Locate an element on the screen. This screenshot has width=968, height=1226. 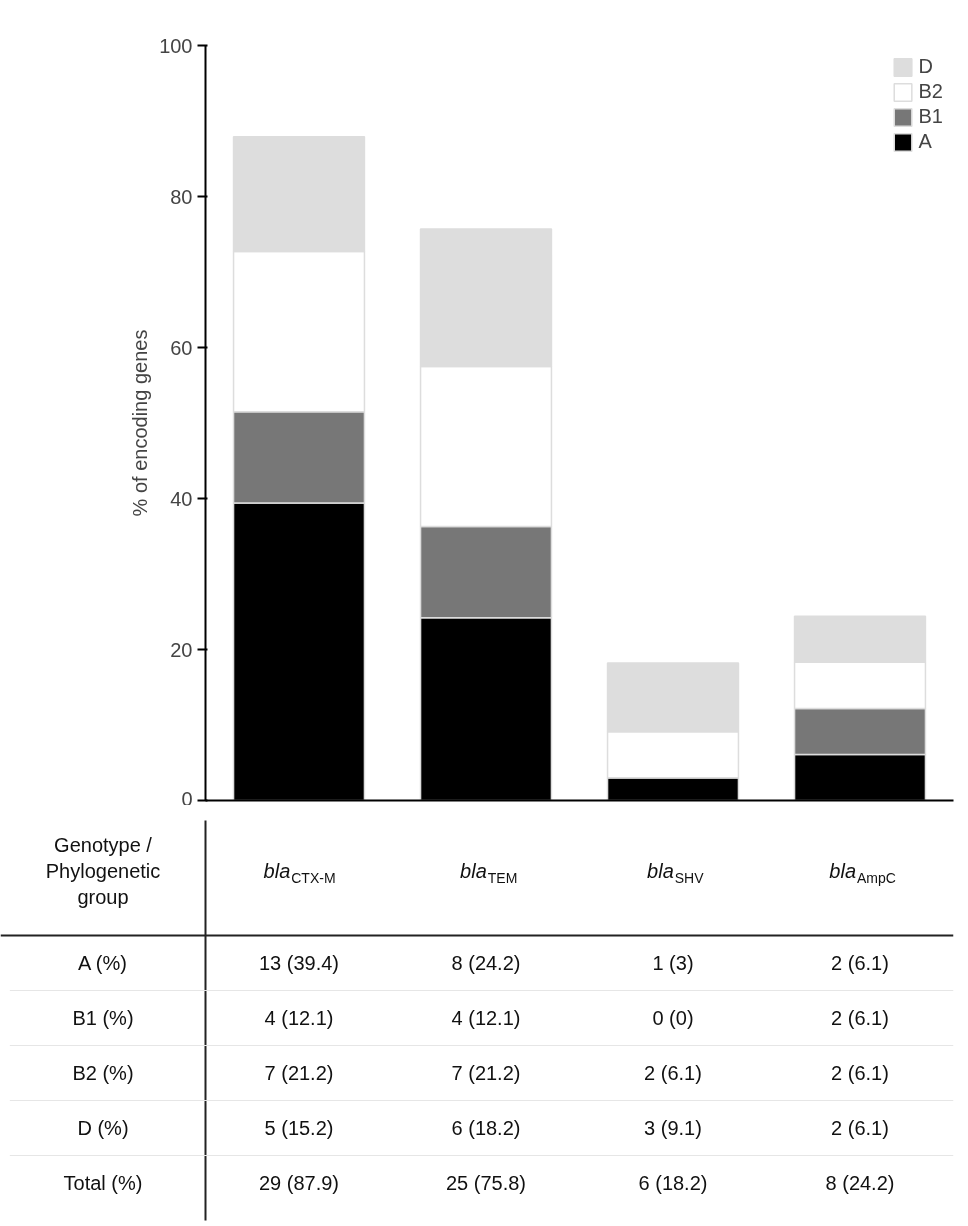
y-axis-title: % of encoding genes is located at coordinates (140, 423).